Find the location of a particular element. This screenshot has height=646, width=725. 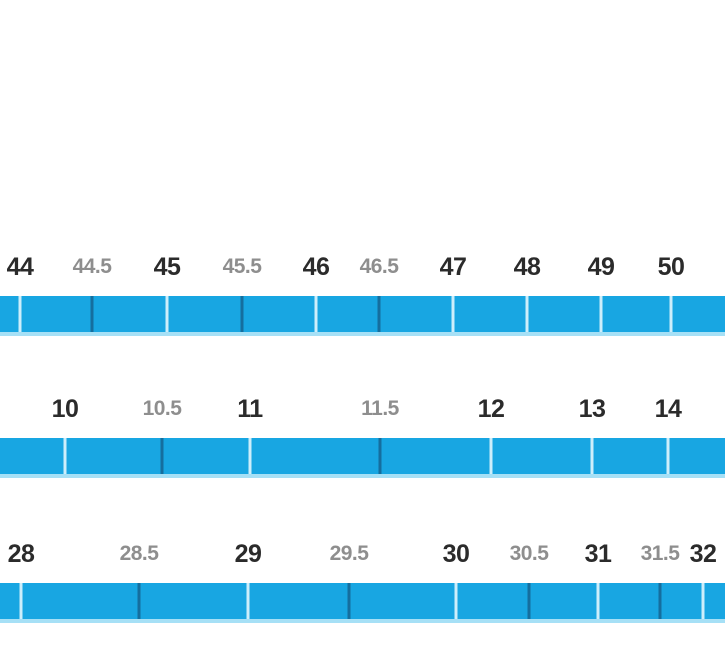

size-scale-row-3-bar is located at coordinates (362, 603).